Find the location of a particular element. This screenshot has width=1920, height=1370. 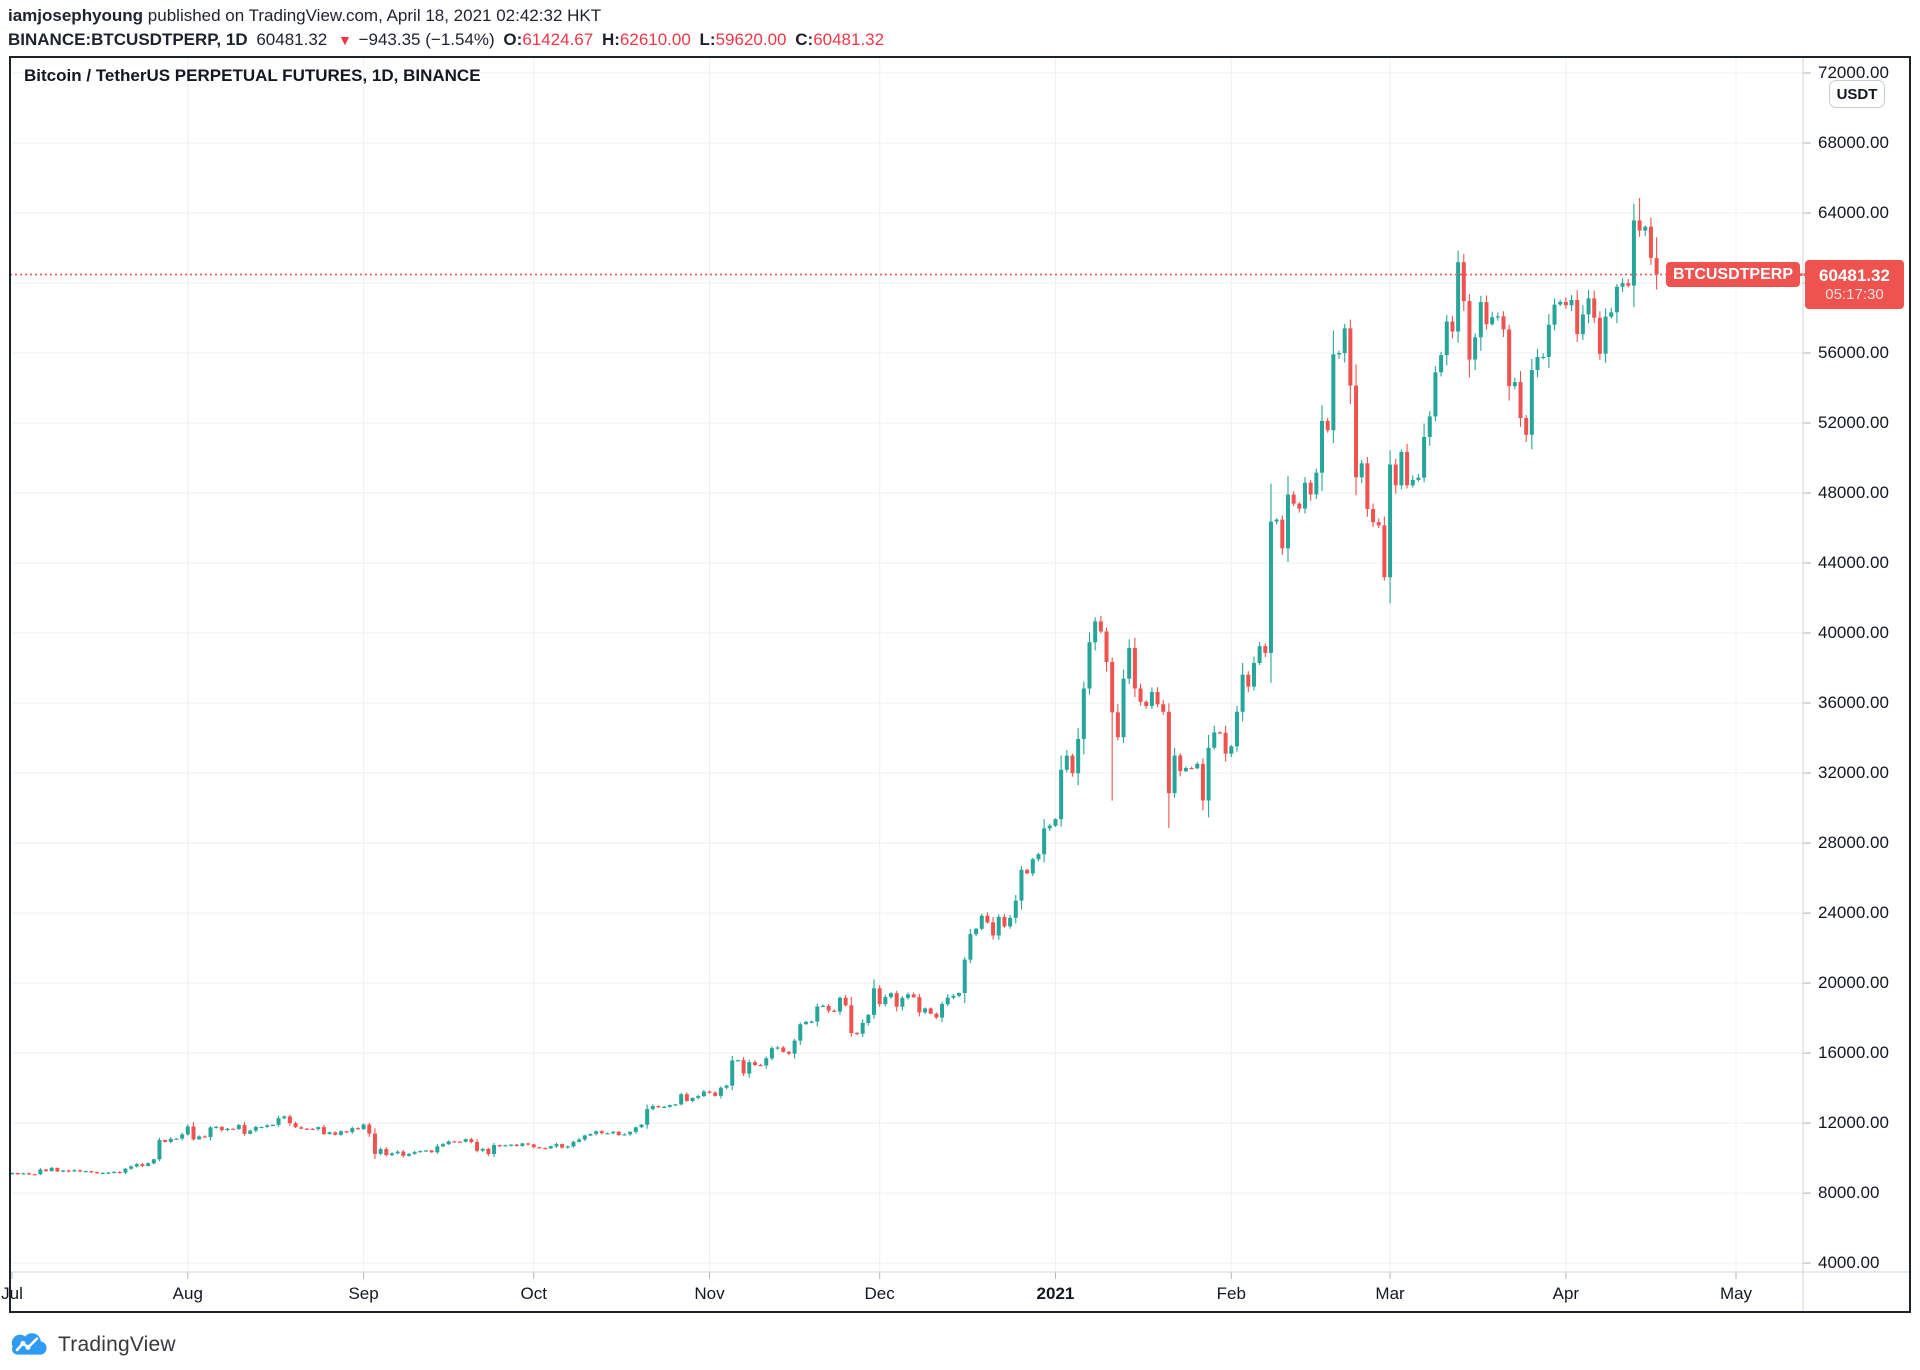

last-price: 60481.32 is located at coordinates (292, 39).